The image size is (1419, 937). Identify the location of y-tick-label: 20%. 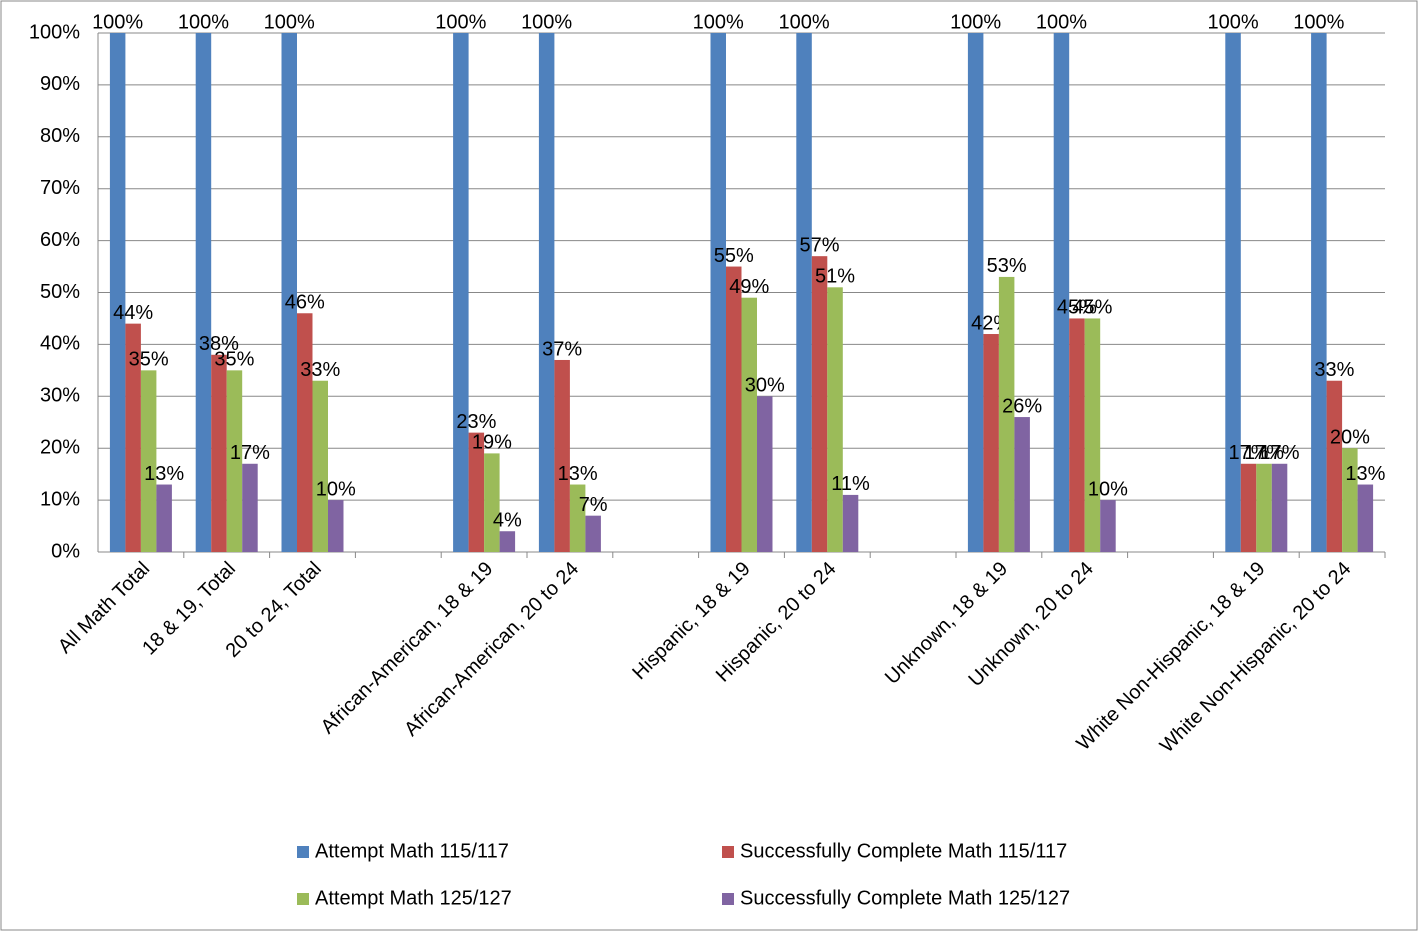
(60, 447).